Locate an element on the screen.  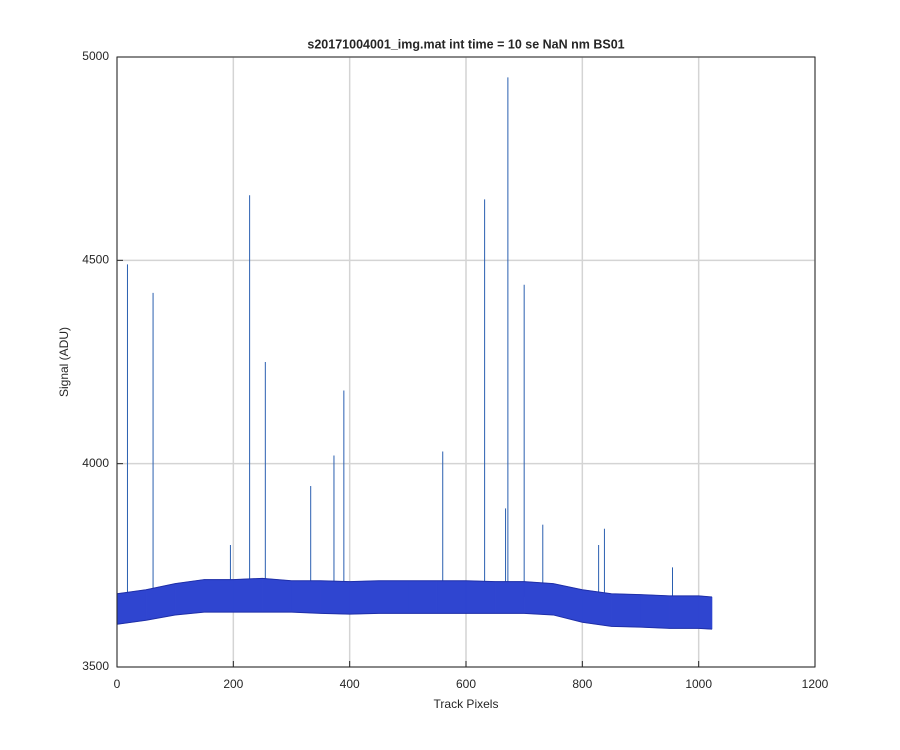
y-tick-label: 5000 is located at coordinates (95, 56).